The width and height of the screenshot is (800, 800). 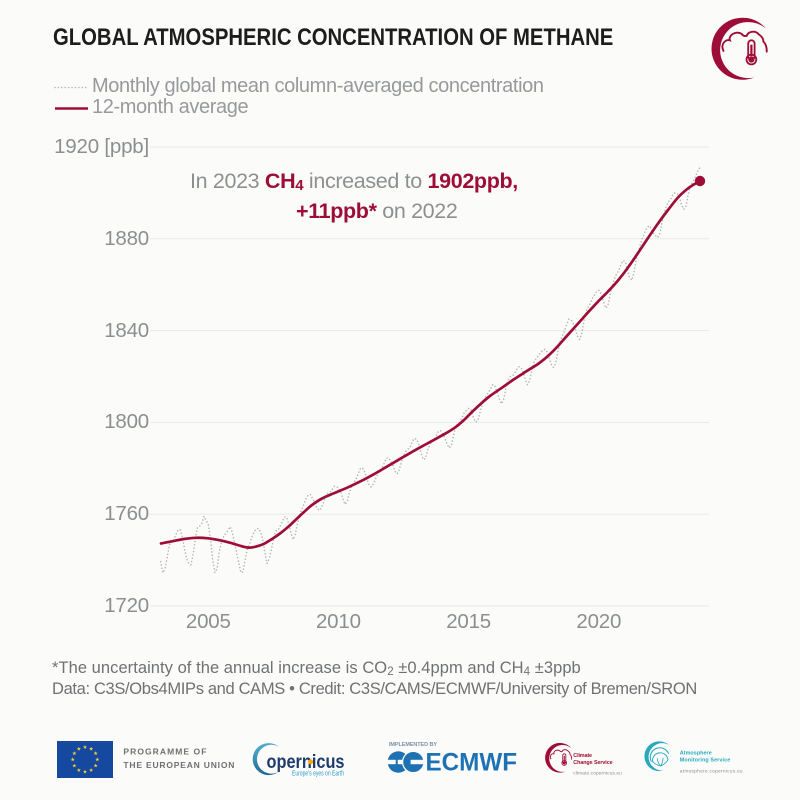 What do you see at coordinates (306, 762) in the screenshot?
I see `svg-text: opernicus` at bounding box center [306, 762].